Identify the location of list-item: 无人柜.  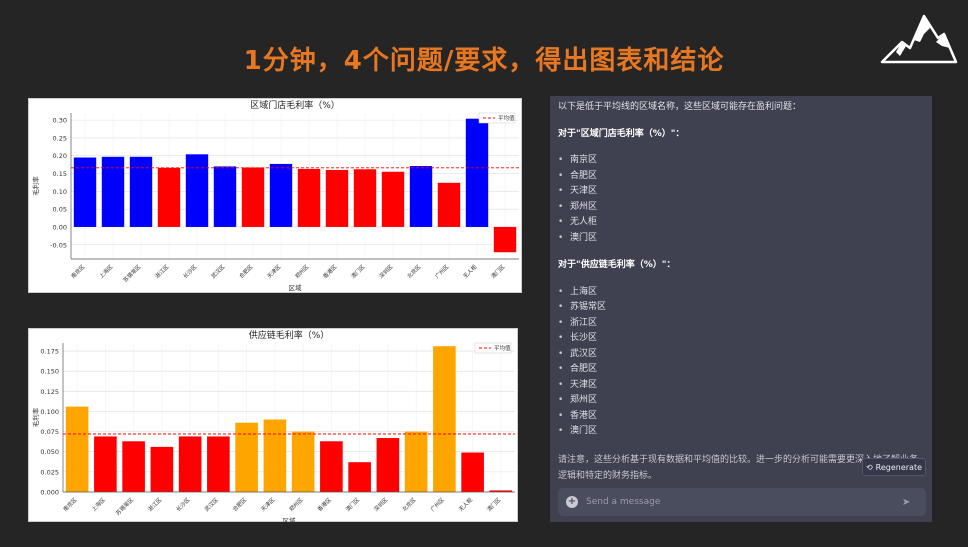
(742, 223).